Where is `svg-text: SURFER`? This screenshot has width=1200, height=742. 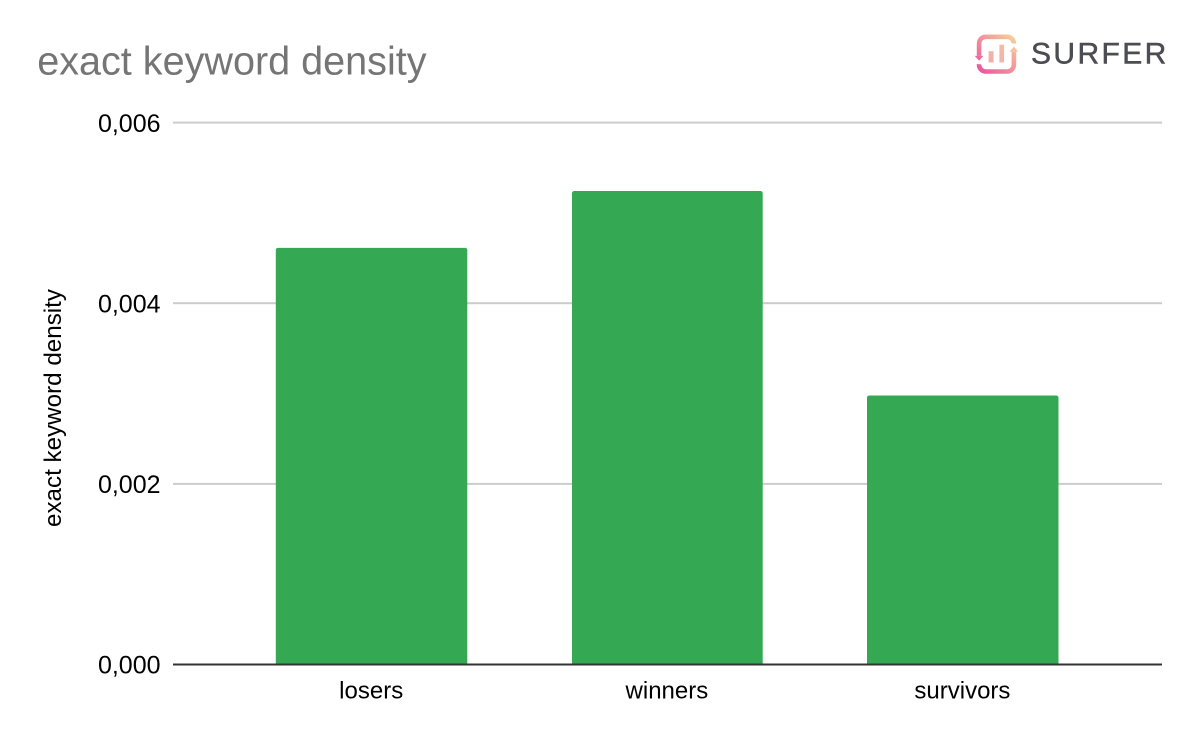 svg-text: SURFER is located at coordinates (1100, 54).